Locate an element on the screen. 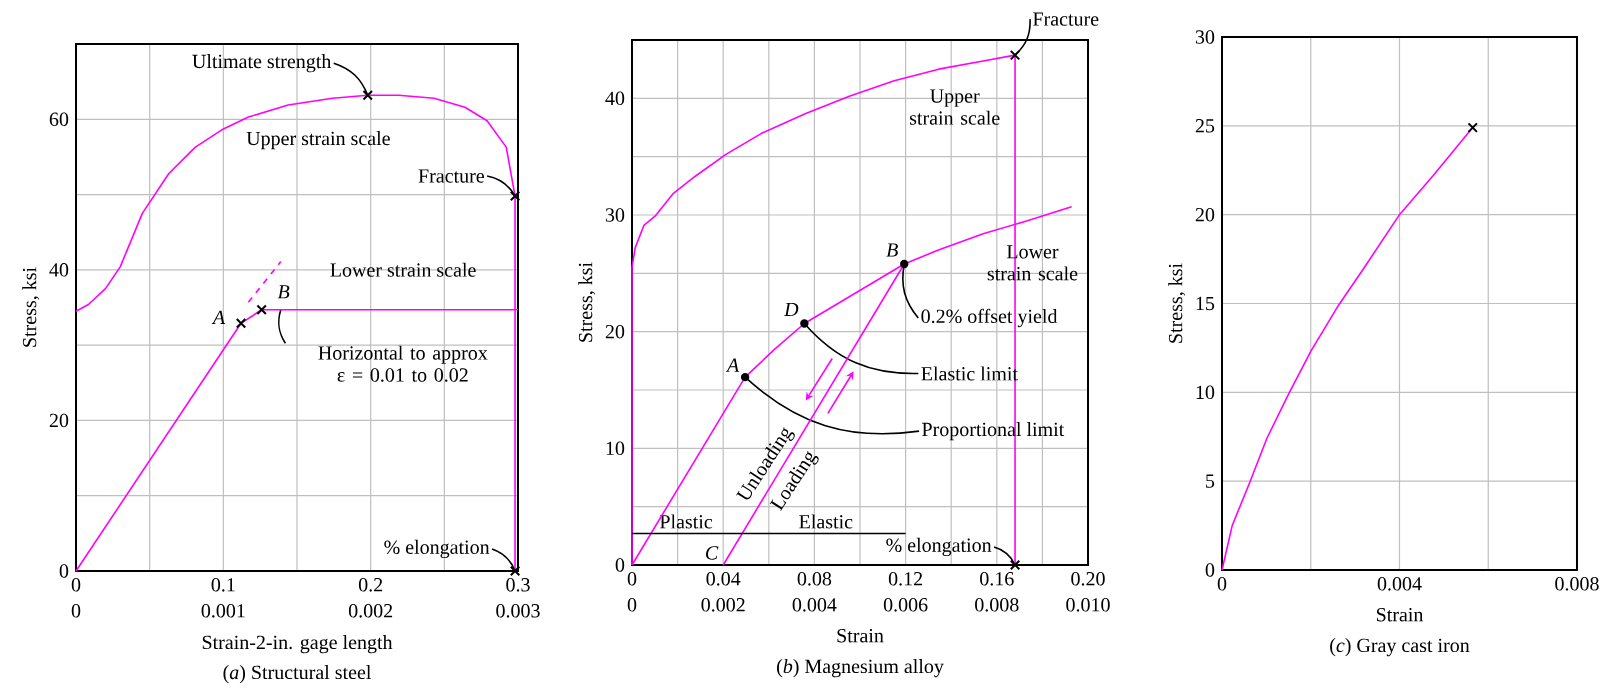 The height and width of the screenshot is (695, 1612). x-tick-label: 0.008 is located at coordinates (1577, 584).